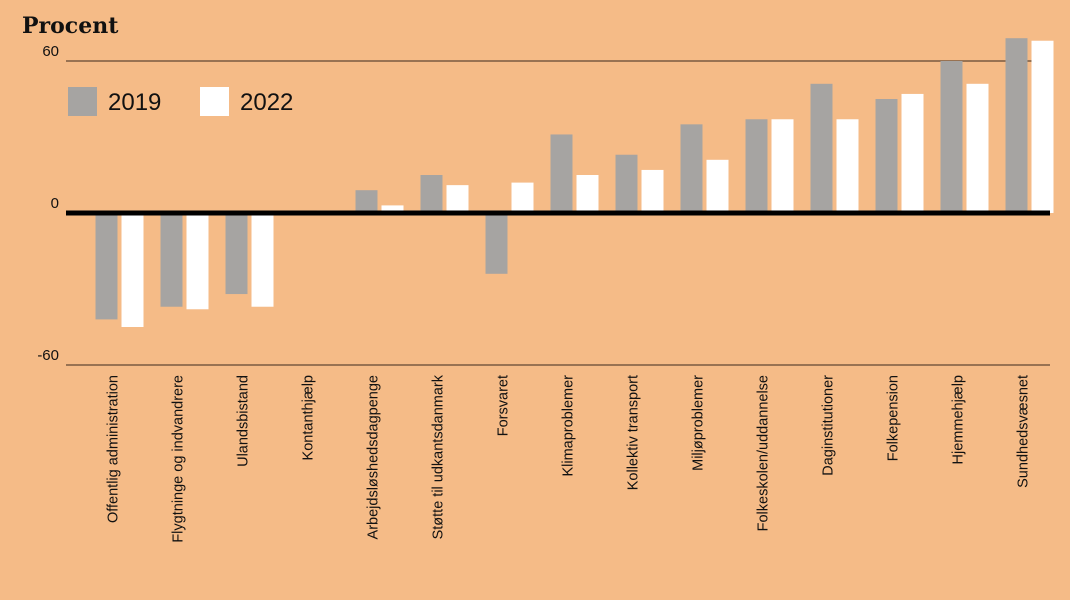  What do you see at coordinates (764, 453) in the screenshot?
I see `x-tick-label: Folkeskolen/uddannelse` at bounding box center [764, 453].